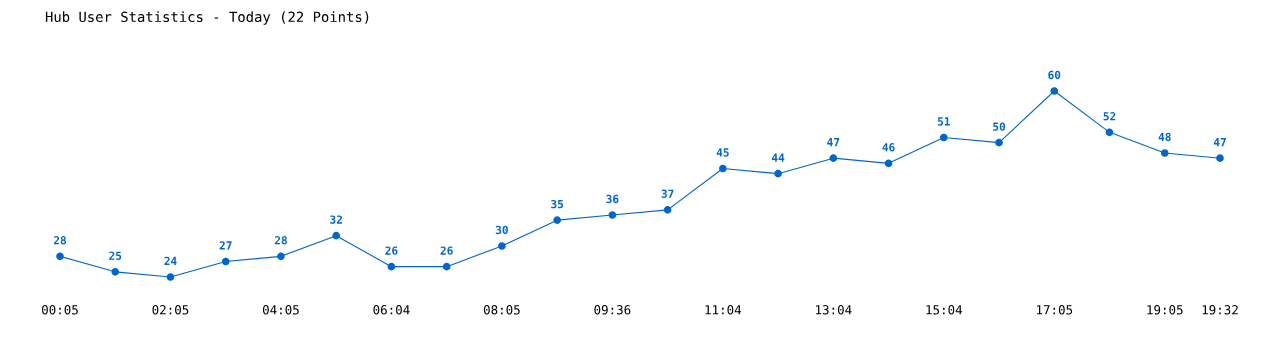 Image resolution: width=1280 pixels, height=350 pixels. What do you see at coordinates (834, 310) in the screenshot?
I see `x-tick-label: 13:04` at bounding box center [834, 310].